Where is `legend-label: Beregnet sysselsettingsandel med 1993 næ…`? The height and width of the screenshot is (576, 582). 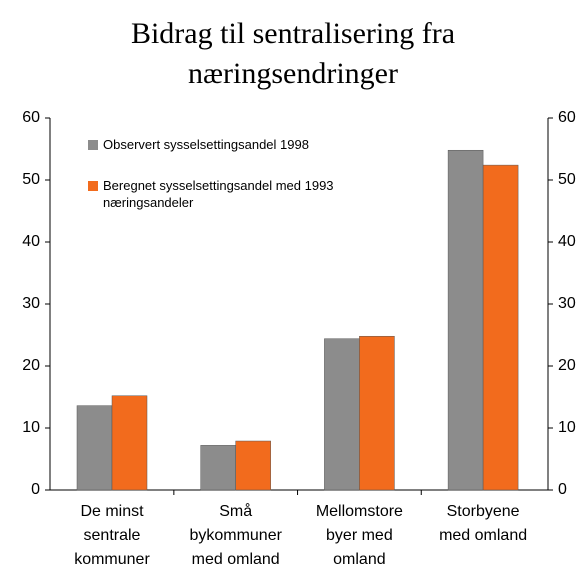
legend-label: Beregnet sysselsettingsandel med 1993 næ… is located at coordinates (218, 194).